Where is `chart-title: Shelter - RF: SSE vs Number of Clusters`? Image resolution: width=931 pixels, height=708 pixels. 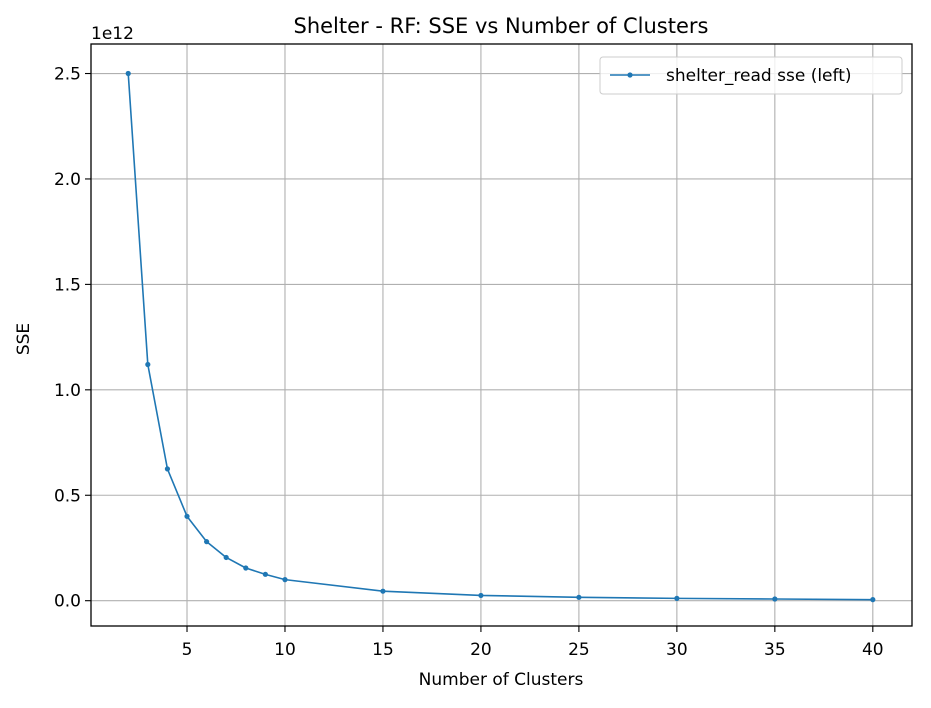 chart-title: Shelter - RF: SSE vs Number of Clusters is located at coordinates (501, 26).